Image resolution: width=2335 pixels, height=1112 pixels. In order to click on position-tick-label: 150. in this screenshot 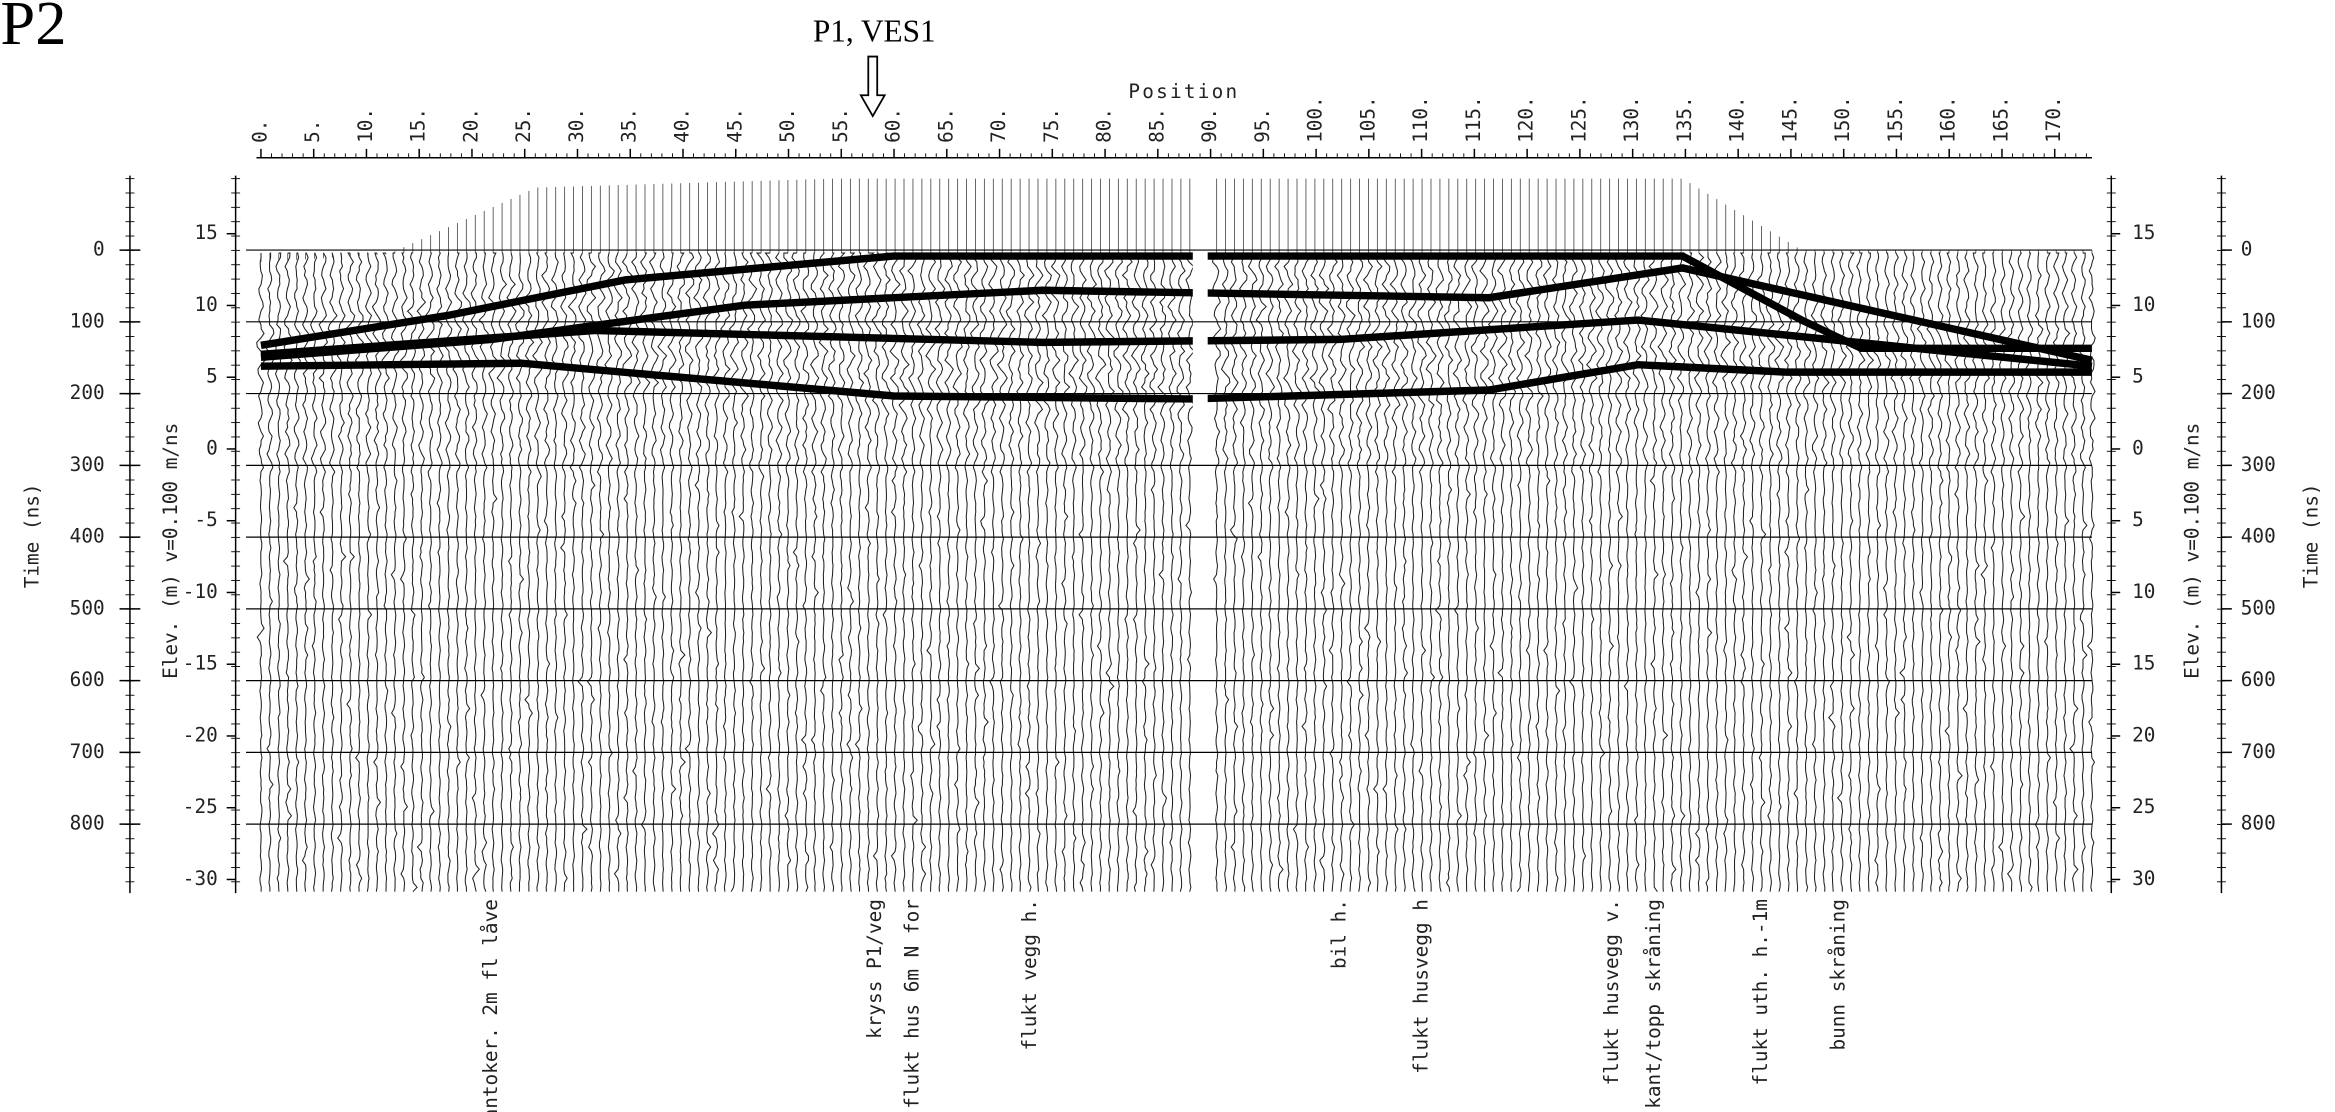, I will do `click(1842, 119)`.